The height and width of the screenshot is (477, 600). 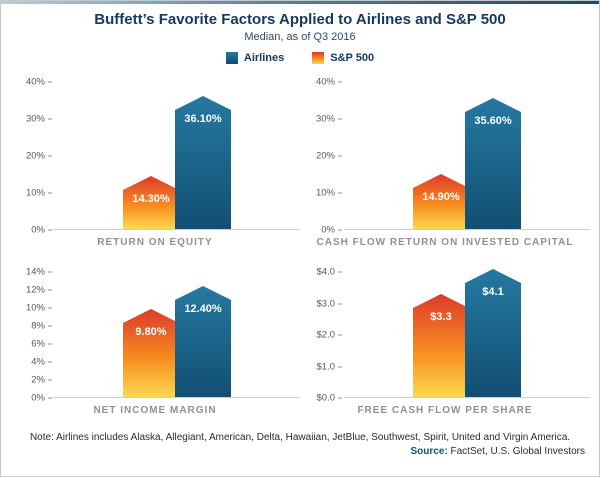 What do you see at coordinates (352, 58) in the screenshot?
I see `legend-label-sp500: S&P 500` at bounding box center [352, 58].